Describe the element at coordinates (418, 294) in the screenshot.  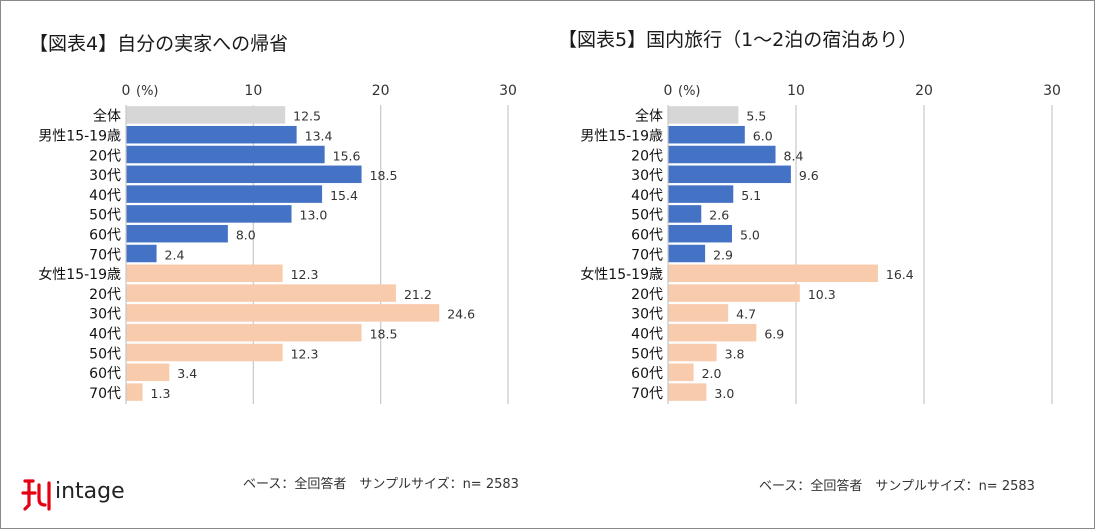
I see `chart1-value-label: 21.2` at that location.